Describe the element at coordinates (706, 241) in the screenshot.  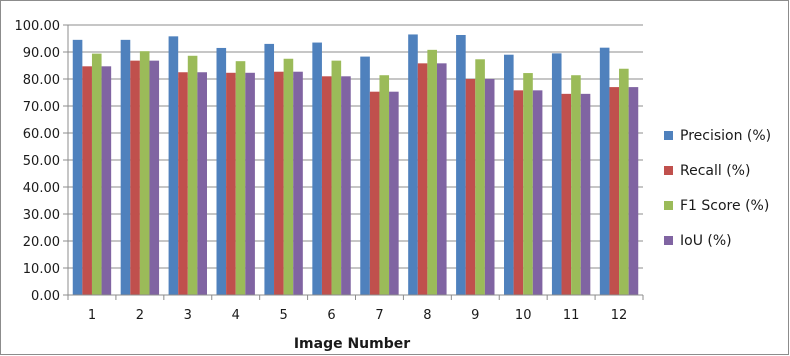
I see `legend-label: IoU (%)` at that location.